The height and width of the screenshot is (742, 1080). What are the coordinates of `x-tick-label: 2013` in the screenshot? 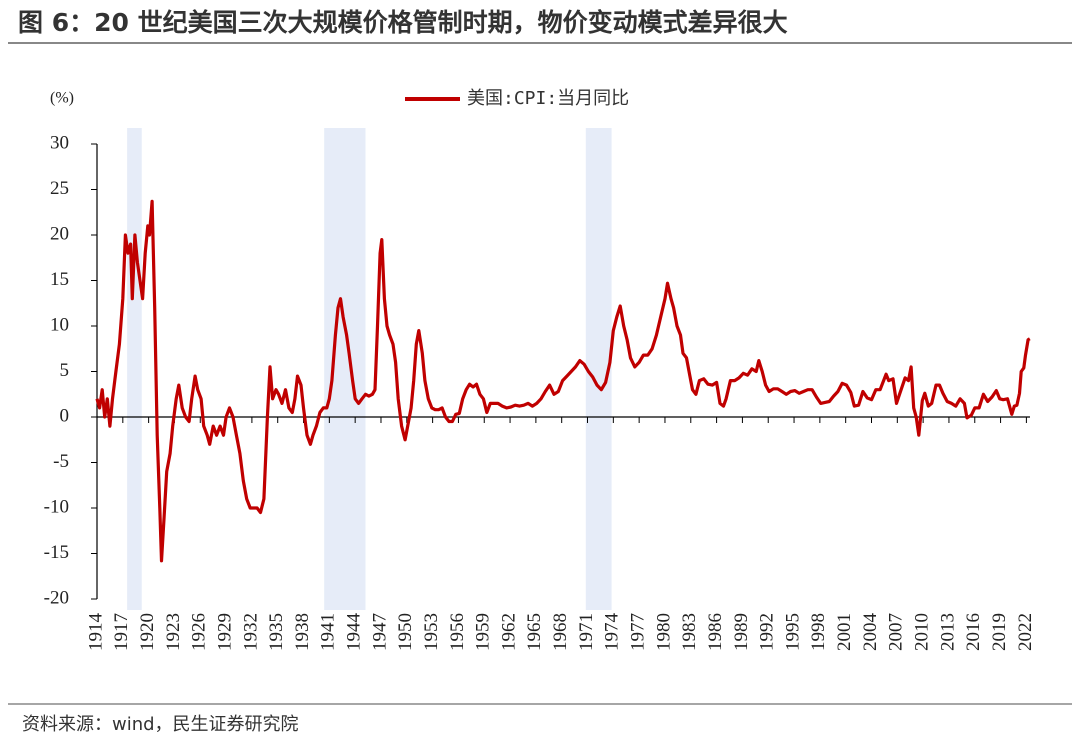 It's located at (947, 632).